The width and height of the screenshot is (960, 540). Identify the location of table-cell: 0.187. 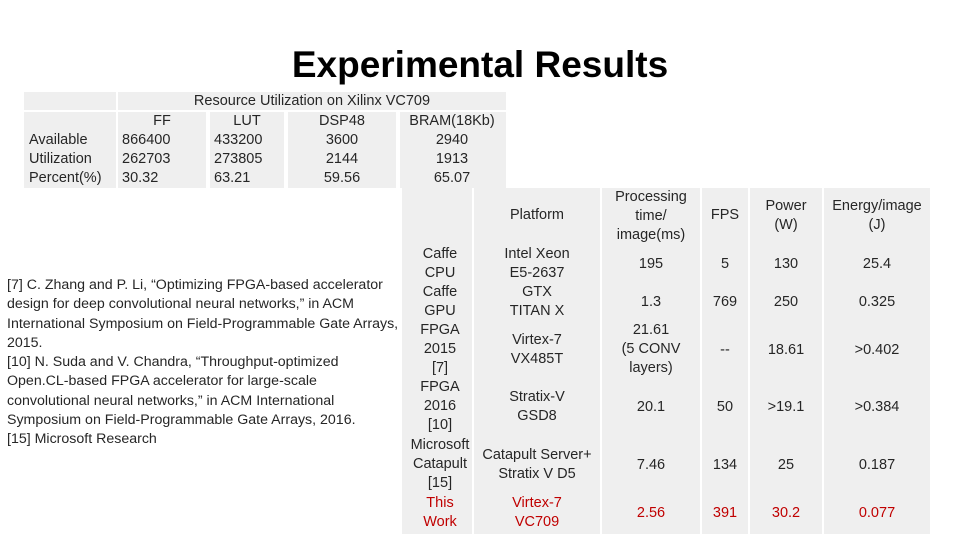
(877, 465).